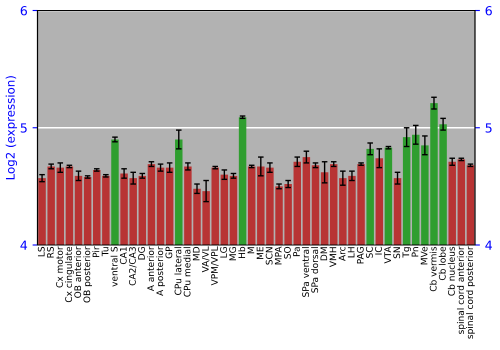 The image size is (500, 350). Describe the element at coordinates (442, 263) in the screenshot. I see `x-tick-label: Cb lobe` at that location.